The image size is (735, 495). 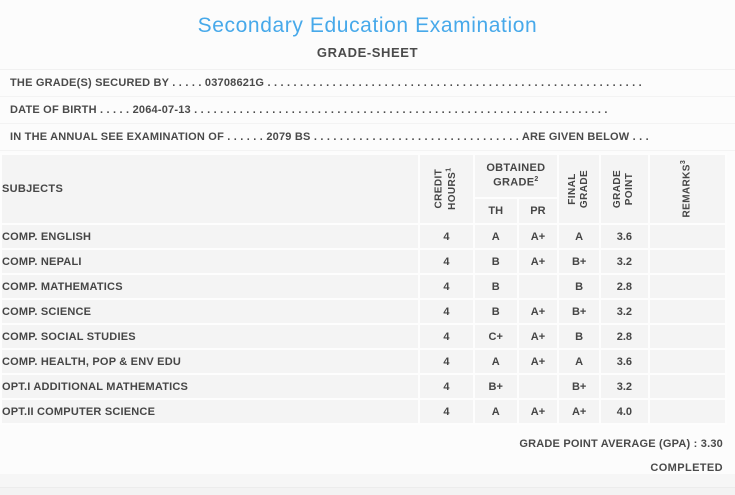 What do you see at coordinates (618, 189) in the screenshot?
I see `grade-point-line1: GRADE` at bounding box center [618, 189].